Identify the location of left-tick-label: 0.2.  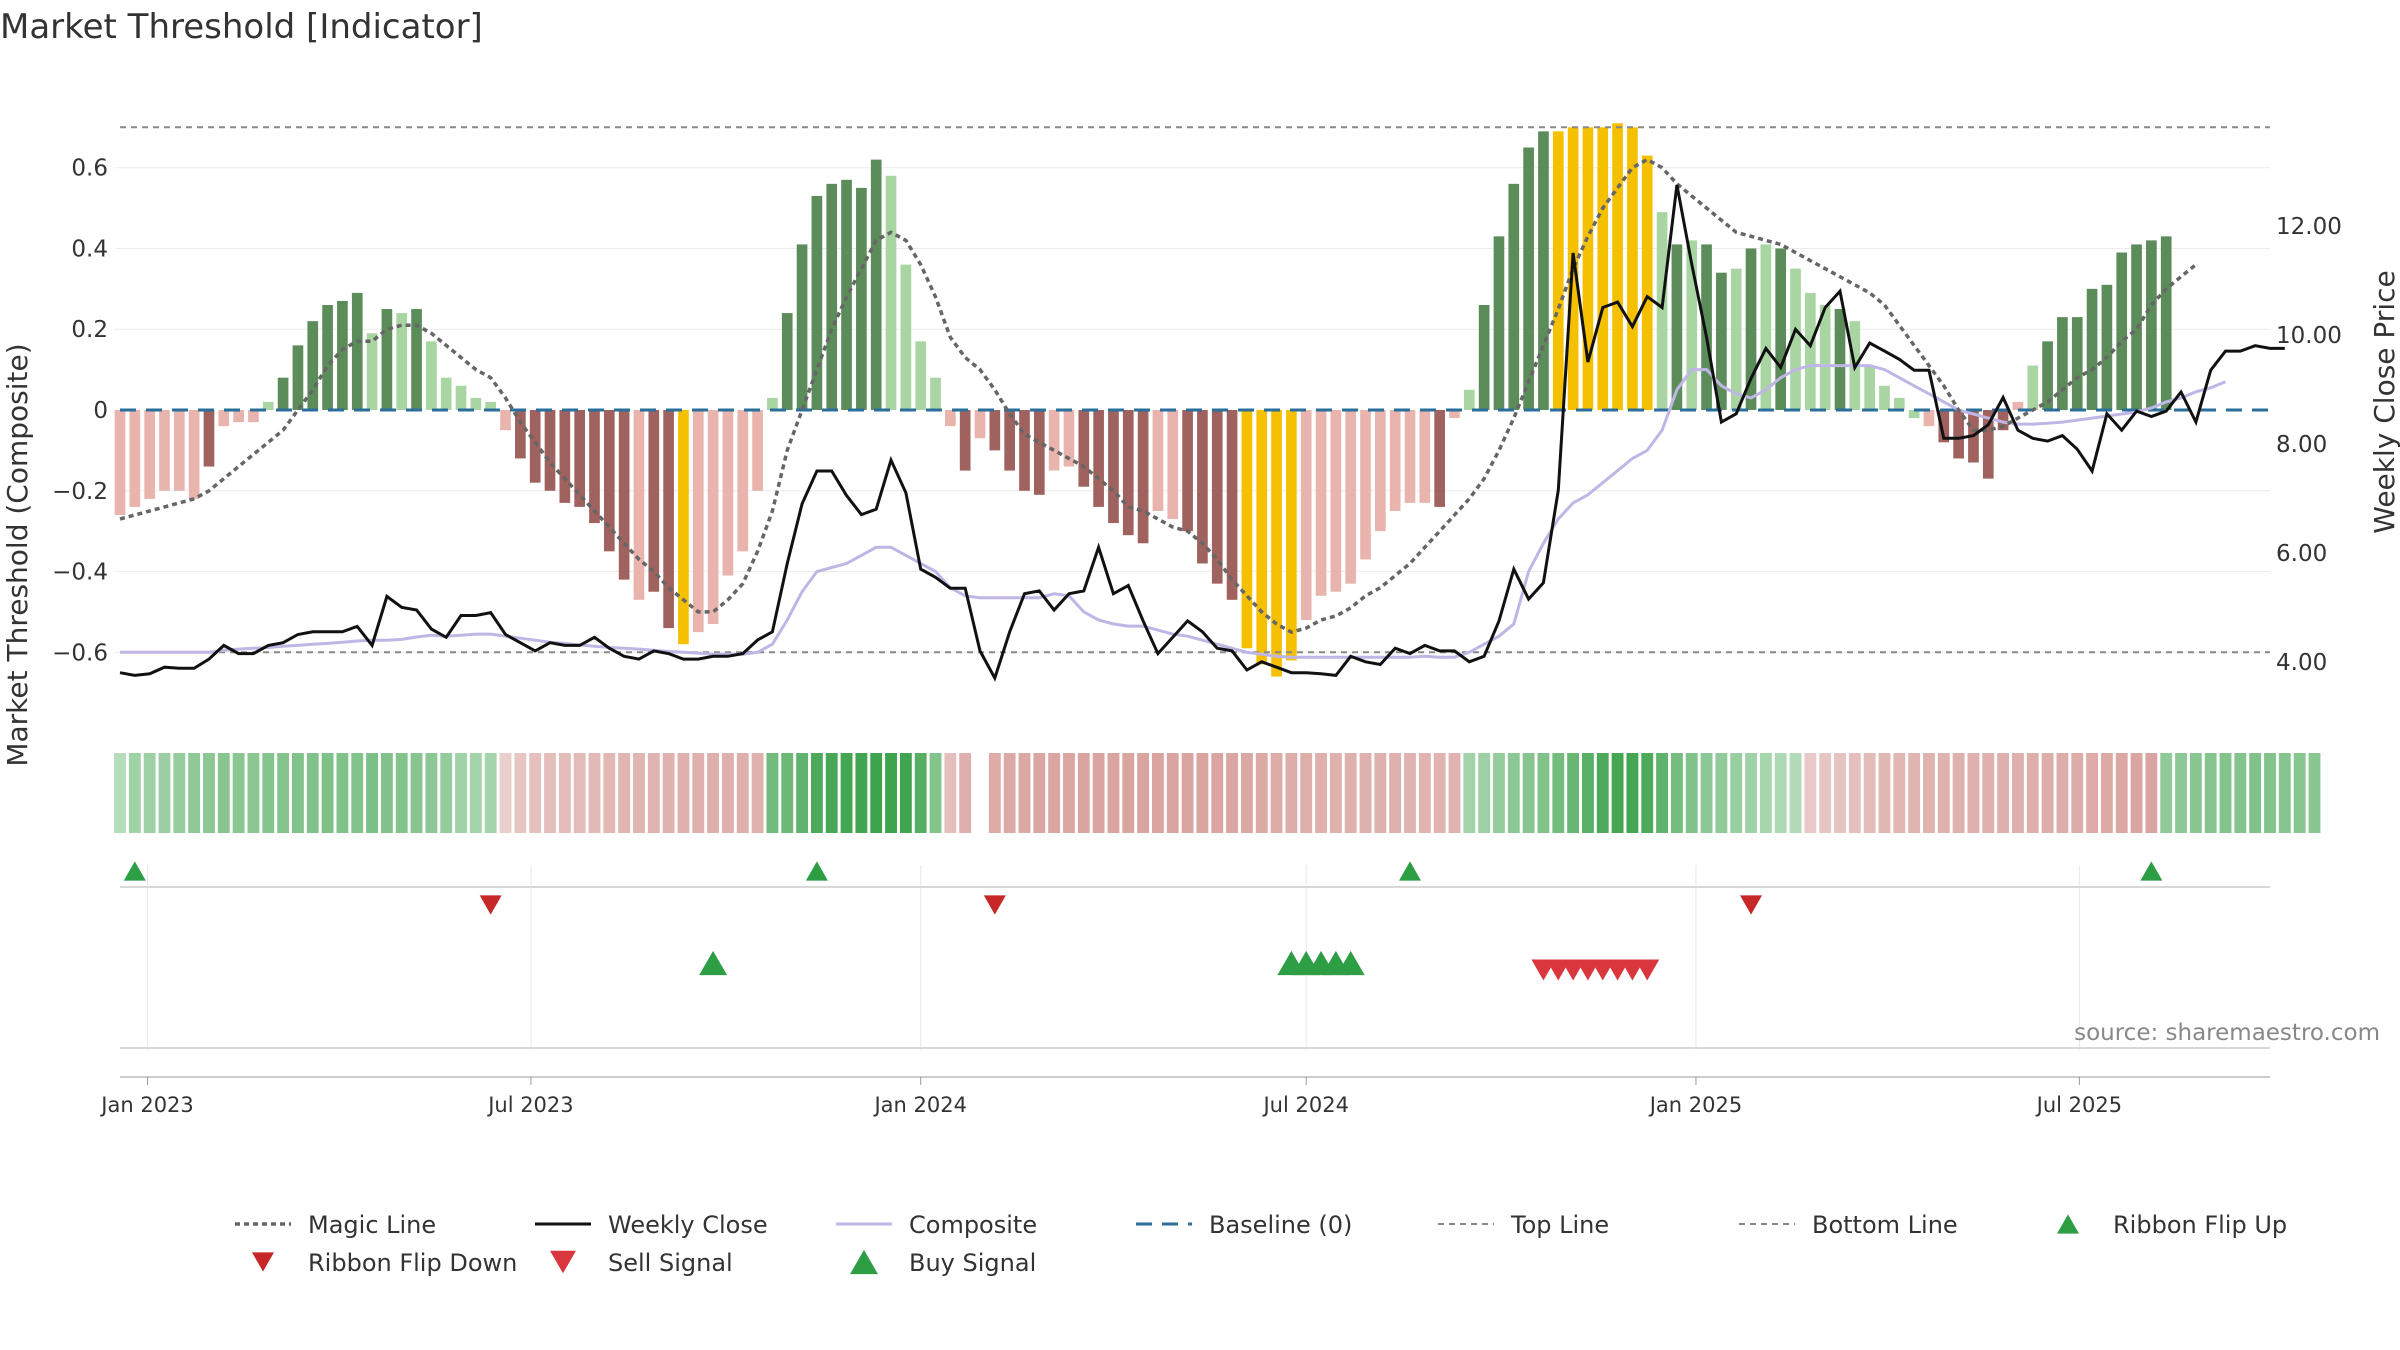
(89, 330).